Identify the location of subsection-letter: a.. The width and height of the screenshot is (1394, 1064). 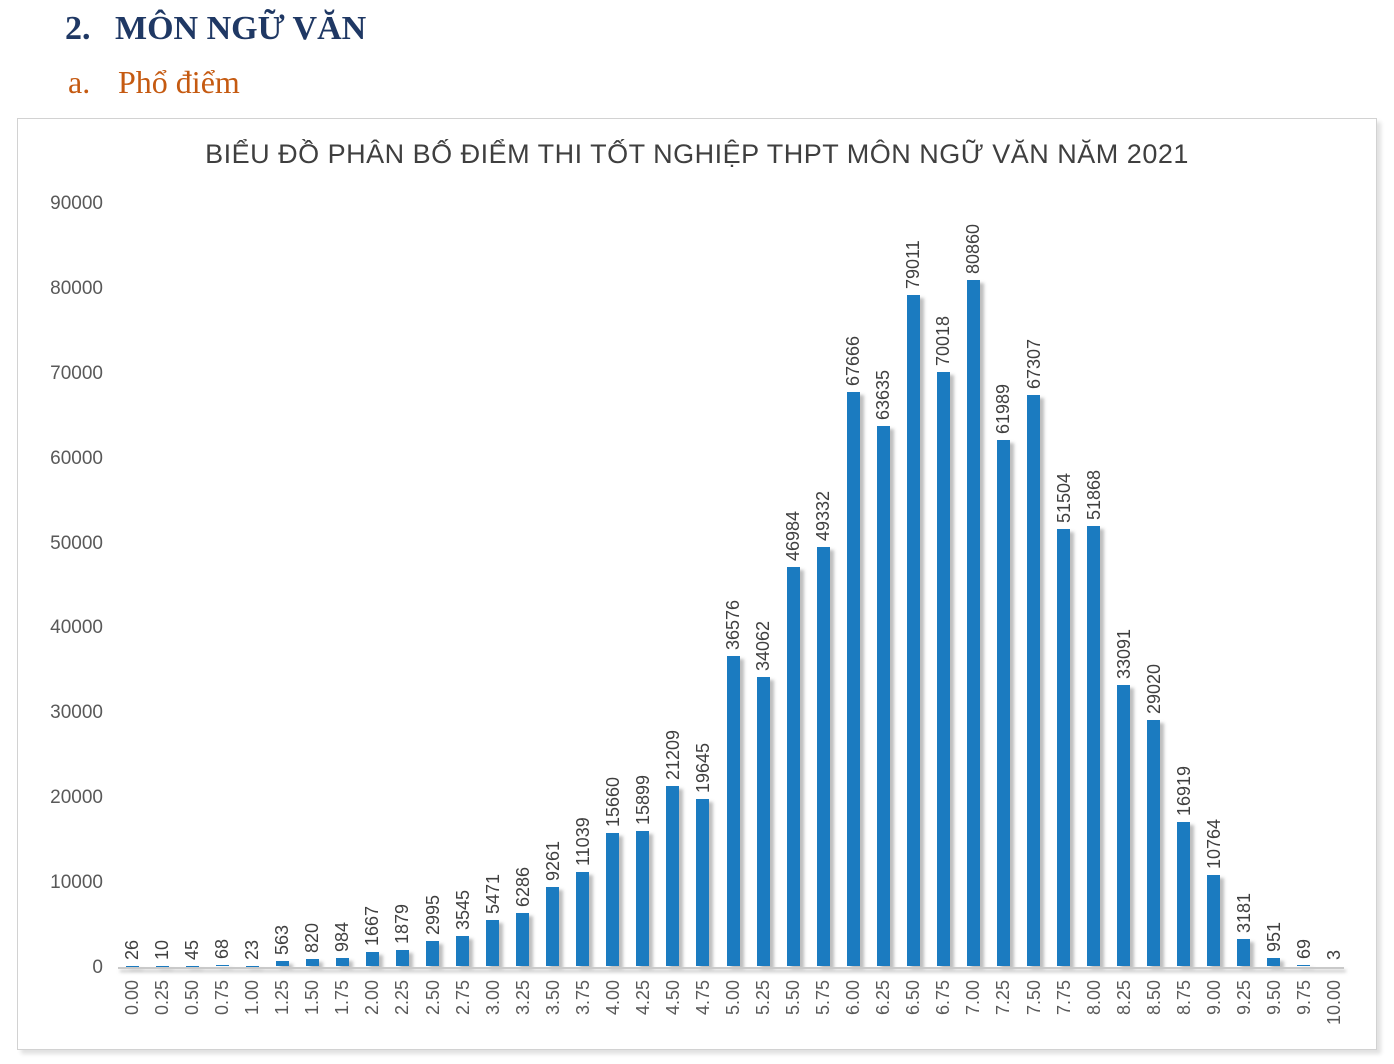
(79, 82).